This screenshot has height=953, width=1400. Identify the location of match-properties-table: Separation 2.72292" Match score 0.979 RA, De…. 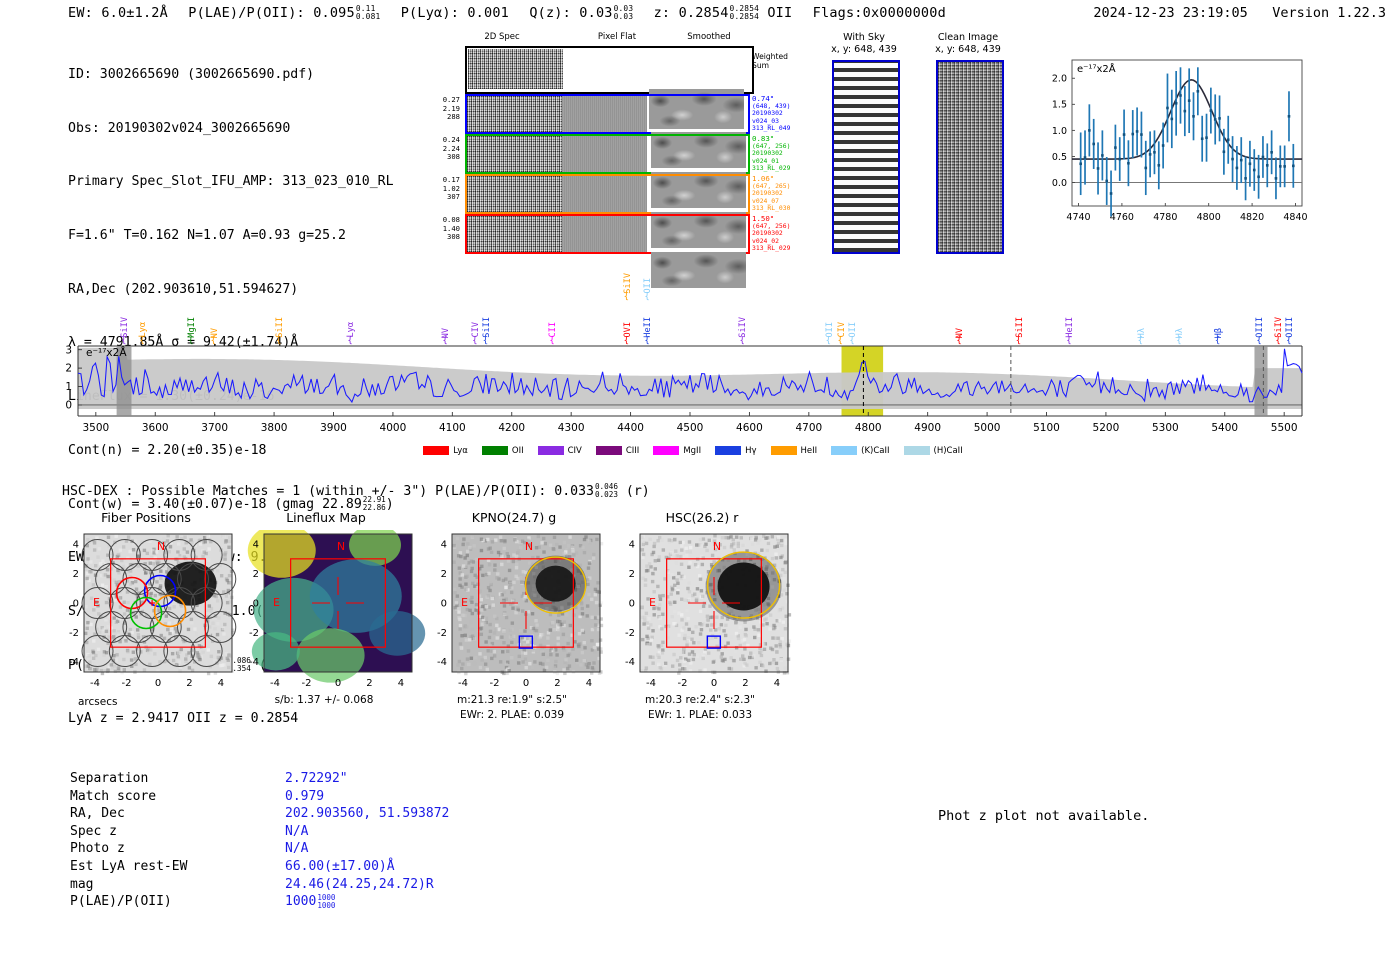
(259, 840).